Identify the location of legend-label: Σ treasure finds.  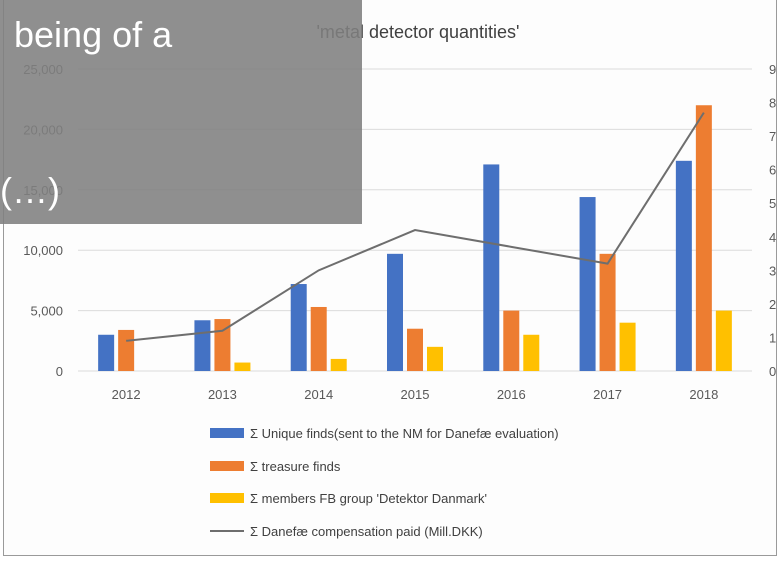
(295, 466).